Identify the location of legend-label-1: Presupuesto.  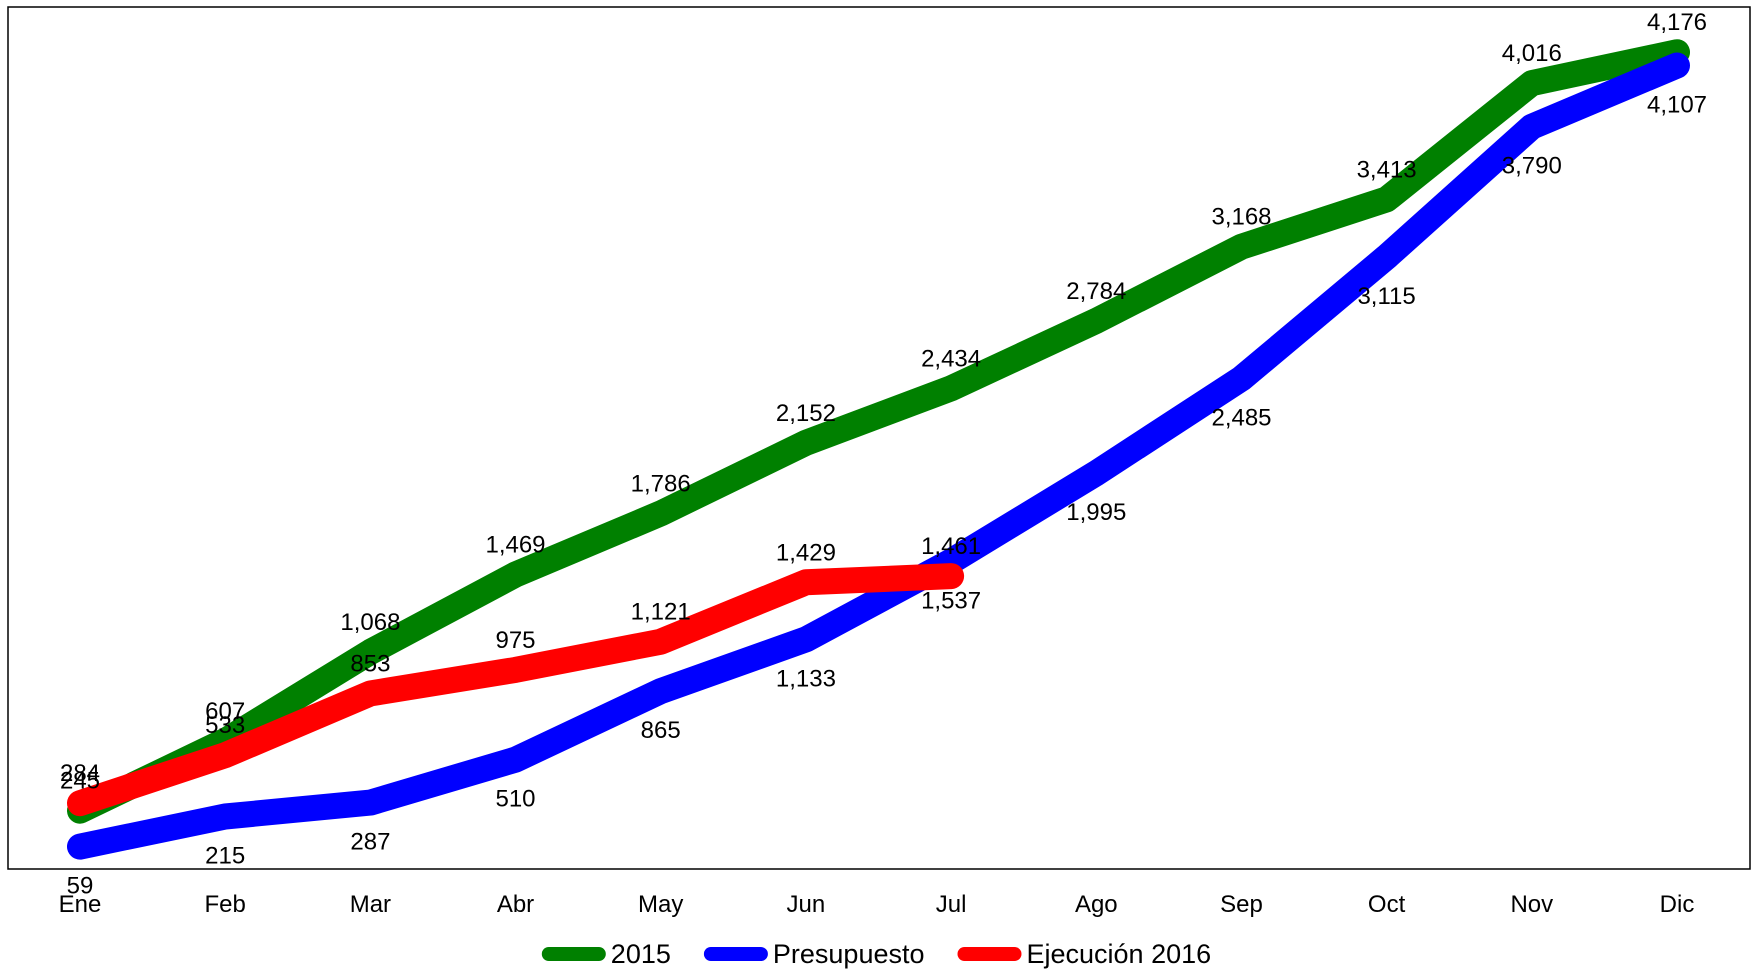
(849, 954).